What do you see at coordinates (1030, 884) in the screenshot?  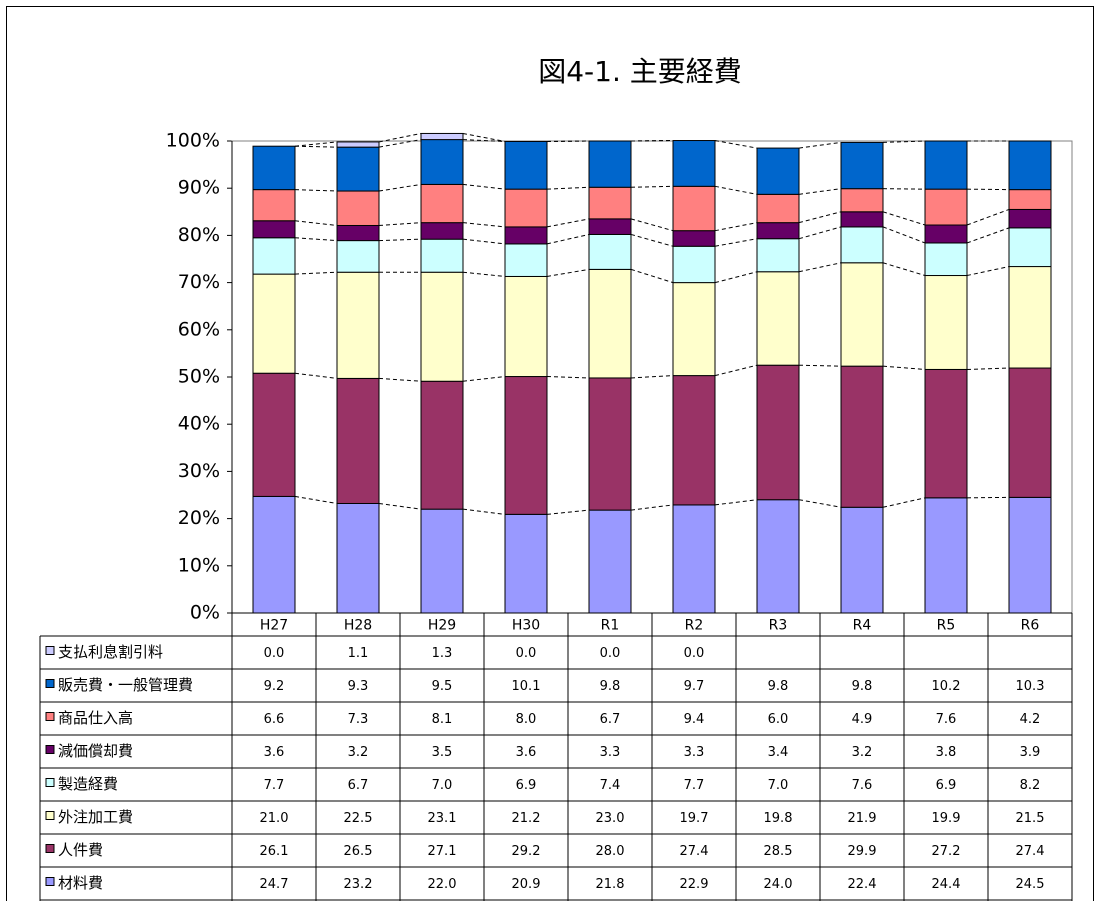 I see `table-cell: 24.5` at bounding box center [1030, 884].